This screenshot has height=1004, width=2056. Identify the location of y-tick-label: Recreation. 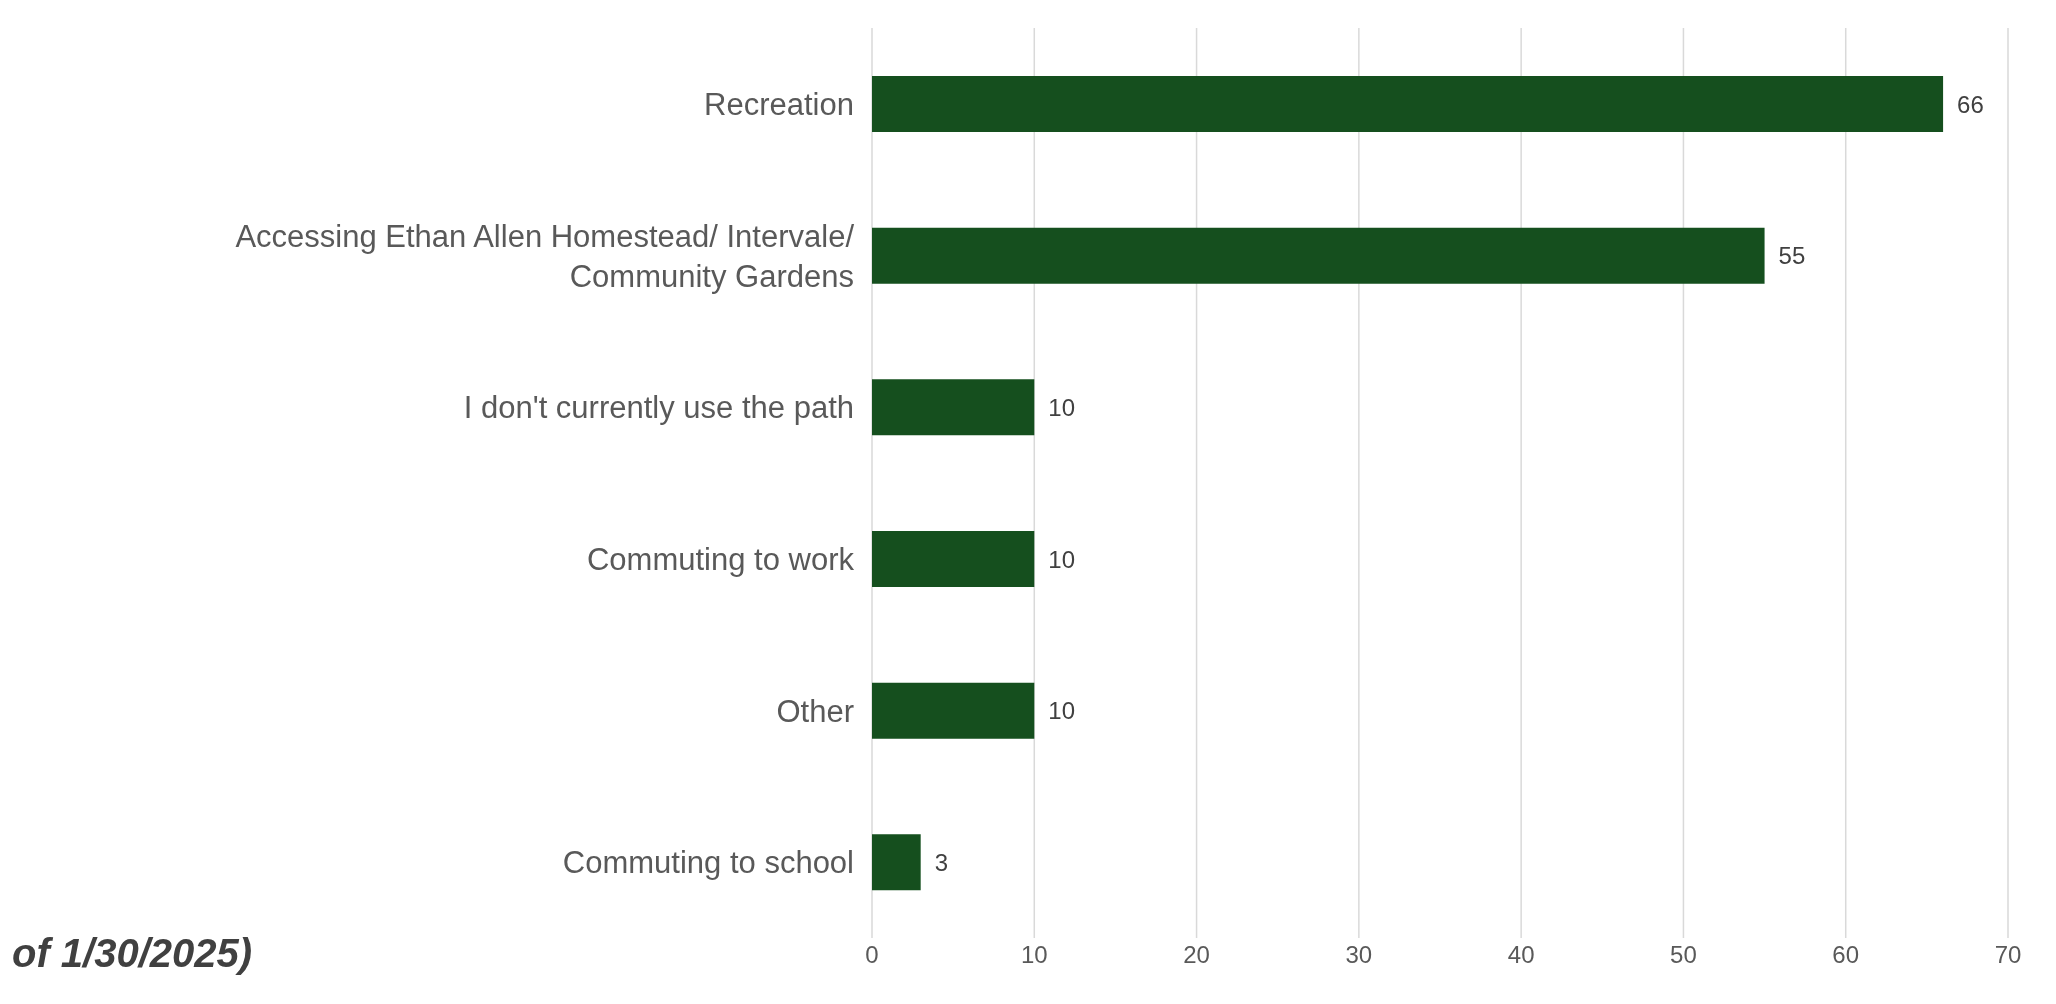
(779, 104).